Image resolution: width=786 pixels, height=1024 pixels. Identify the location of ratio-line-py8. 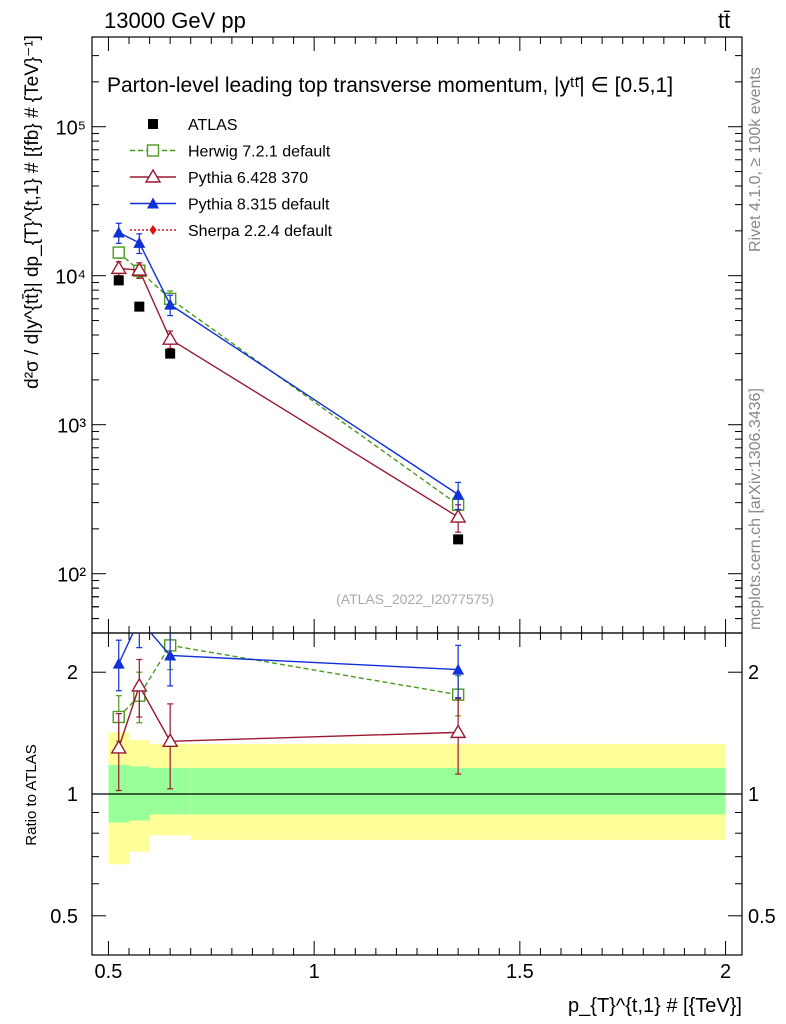
(288, 652).